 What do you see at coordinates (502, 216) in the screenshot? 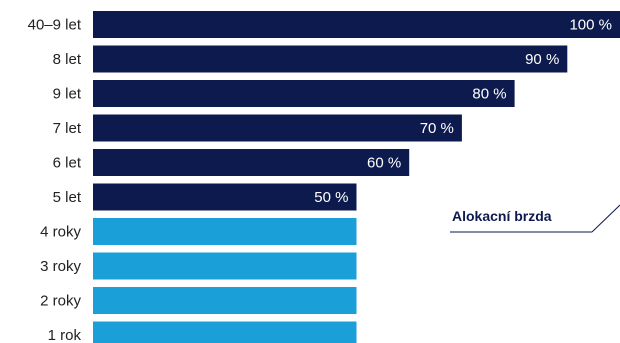
I see `annotation-label: Alokacní brzda` at bounding box center [502, 216].